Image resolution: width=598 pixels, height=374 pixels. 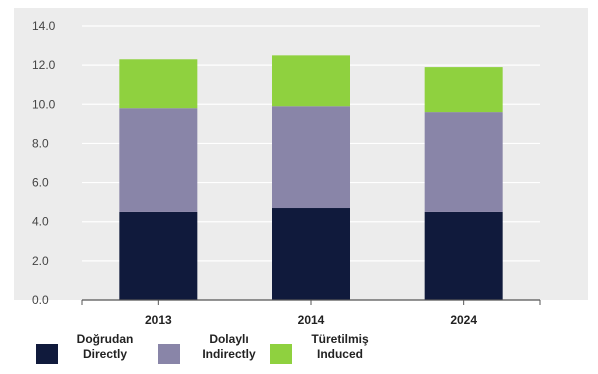 I want to click on legend-item-induced: Türetilmiş Induced, so click(x=336, y=350).